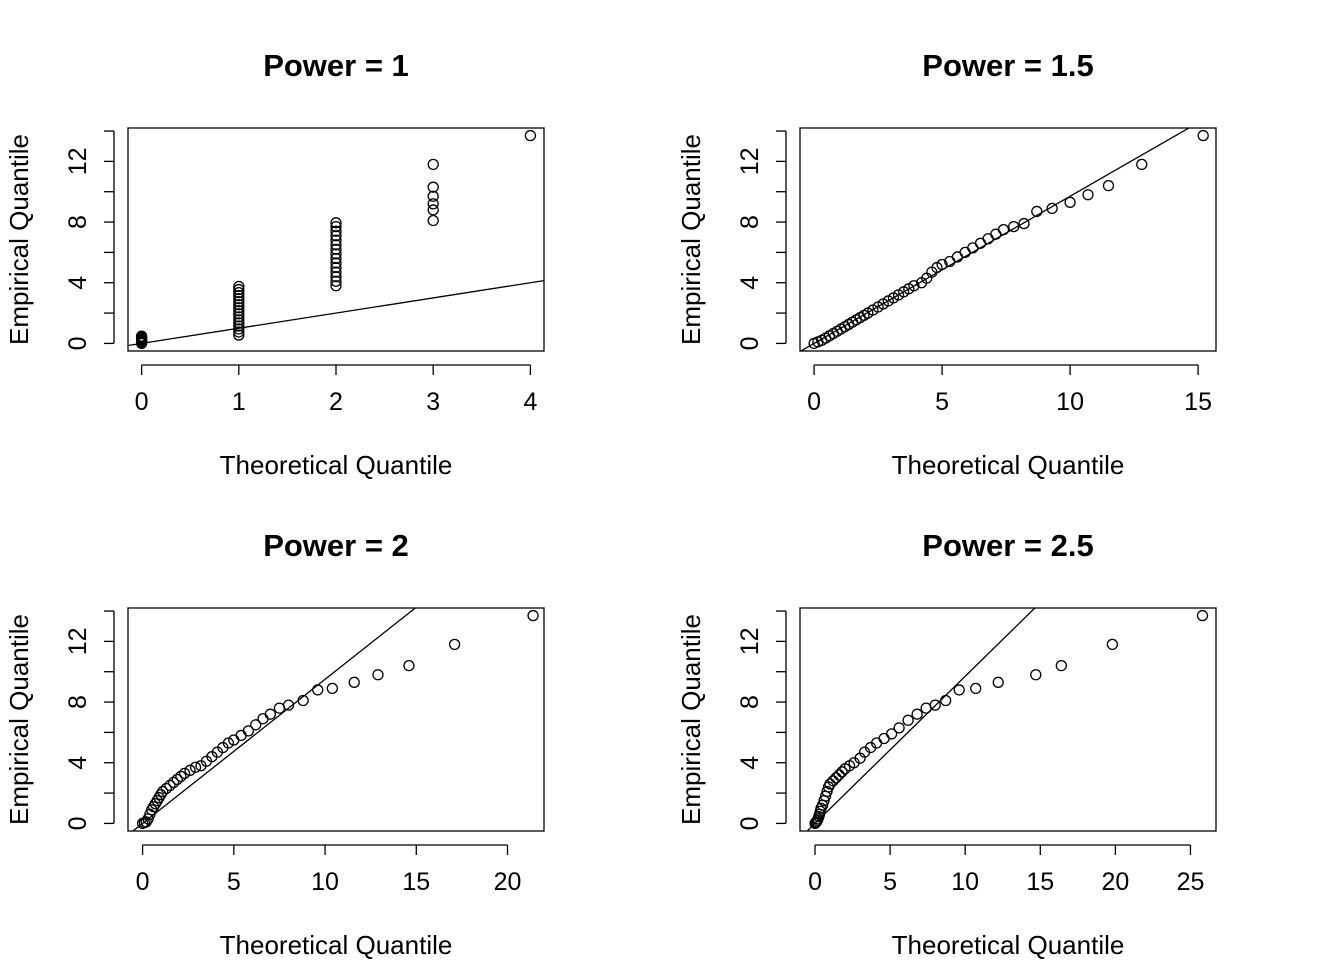 The width and height of the screenshot is (1344, 960). Describe the element at coordinates (336, 402) in the screenshot. I see `x-tick-label: 2` at that location.